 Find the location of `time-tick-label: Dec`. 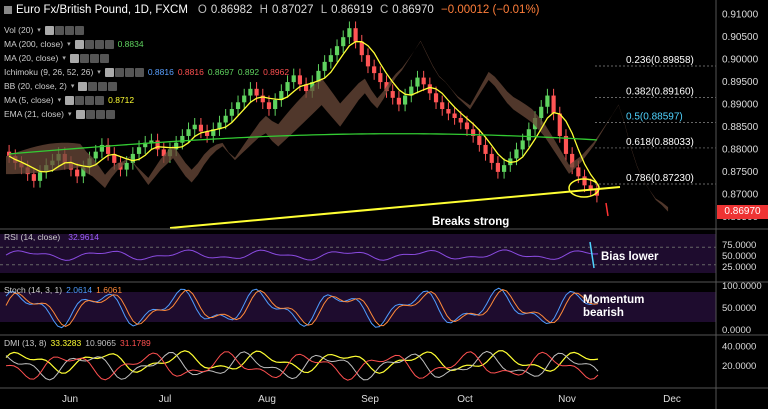

time-tick-label: Dec is located at coordinates (672, 399).